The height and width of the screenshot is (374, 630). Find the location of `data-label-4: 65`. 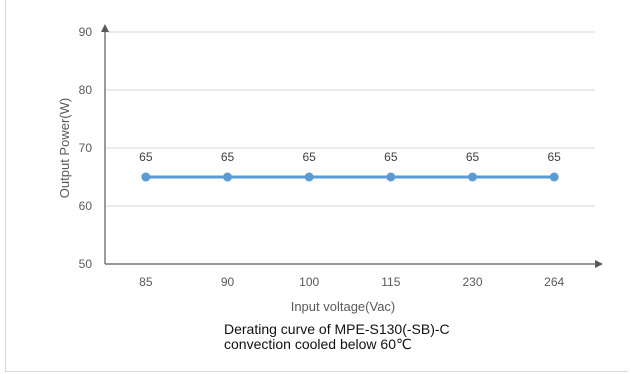

data-label-4: 65 is located at coordinates (473, 157).